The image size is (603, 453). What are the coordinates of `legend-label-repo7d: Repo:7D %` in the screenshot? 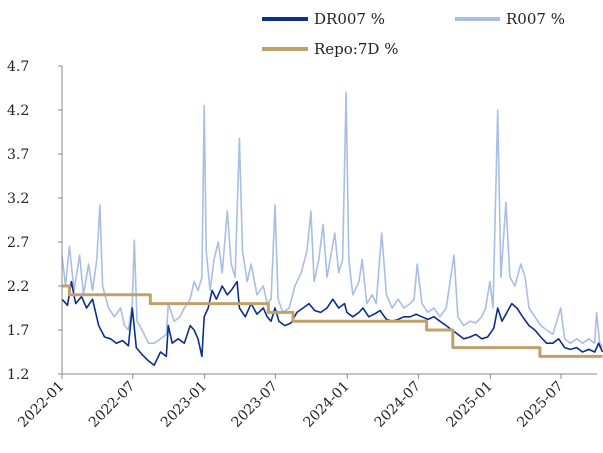 It's located at (356, 49).